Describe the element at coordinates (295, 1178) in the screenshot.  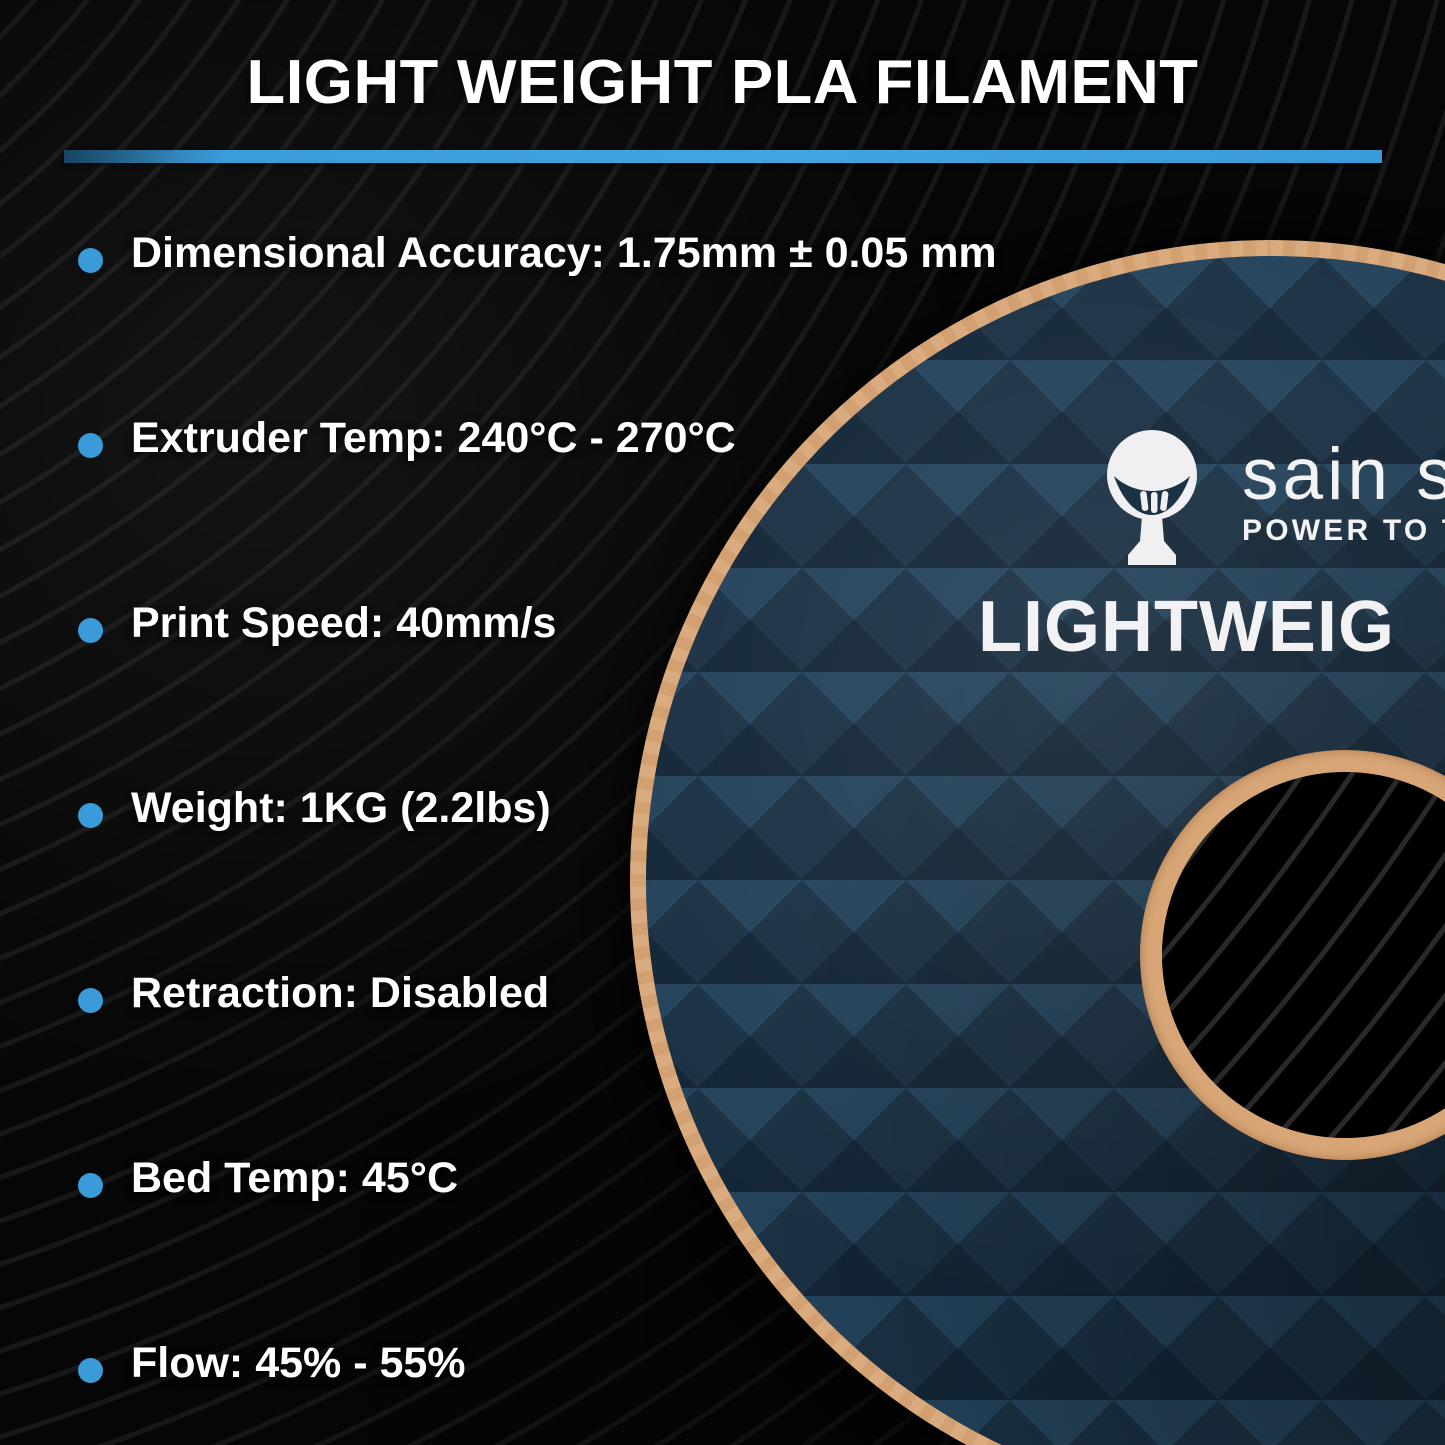
I see `spec-label: Bed Temp: 45°C` at that location.